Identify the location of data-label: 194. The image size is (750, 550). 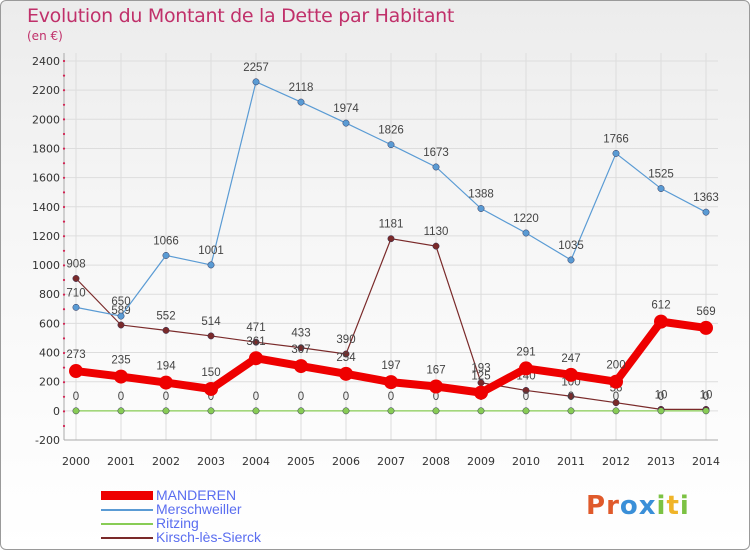
(166, 367).